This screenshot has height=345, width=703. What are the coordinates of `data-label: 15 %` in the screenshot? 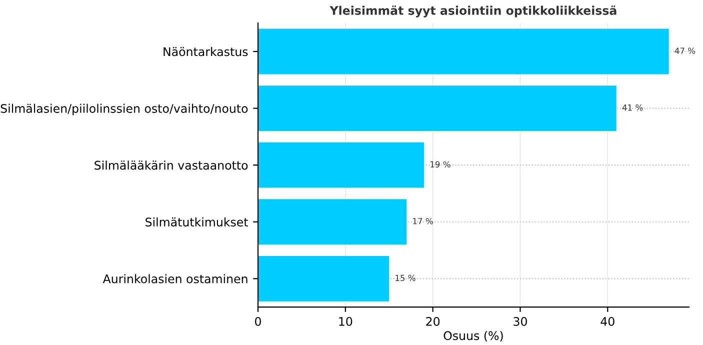 It's located at (406, 278).